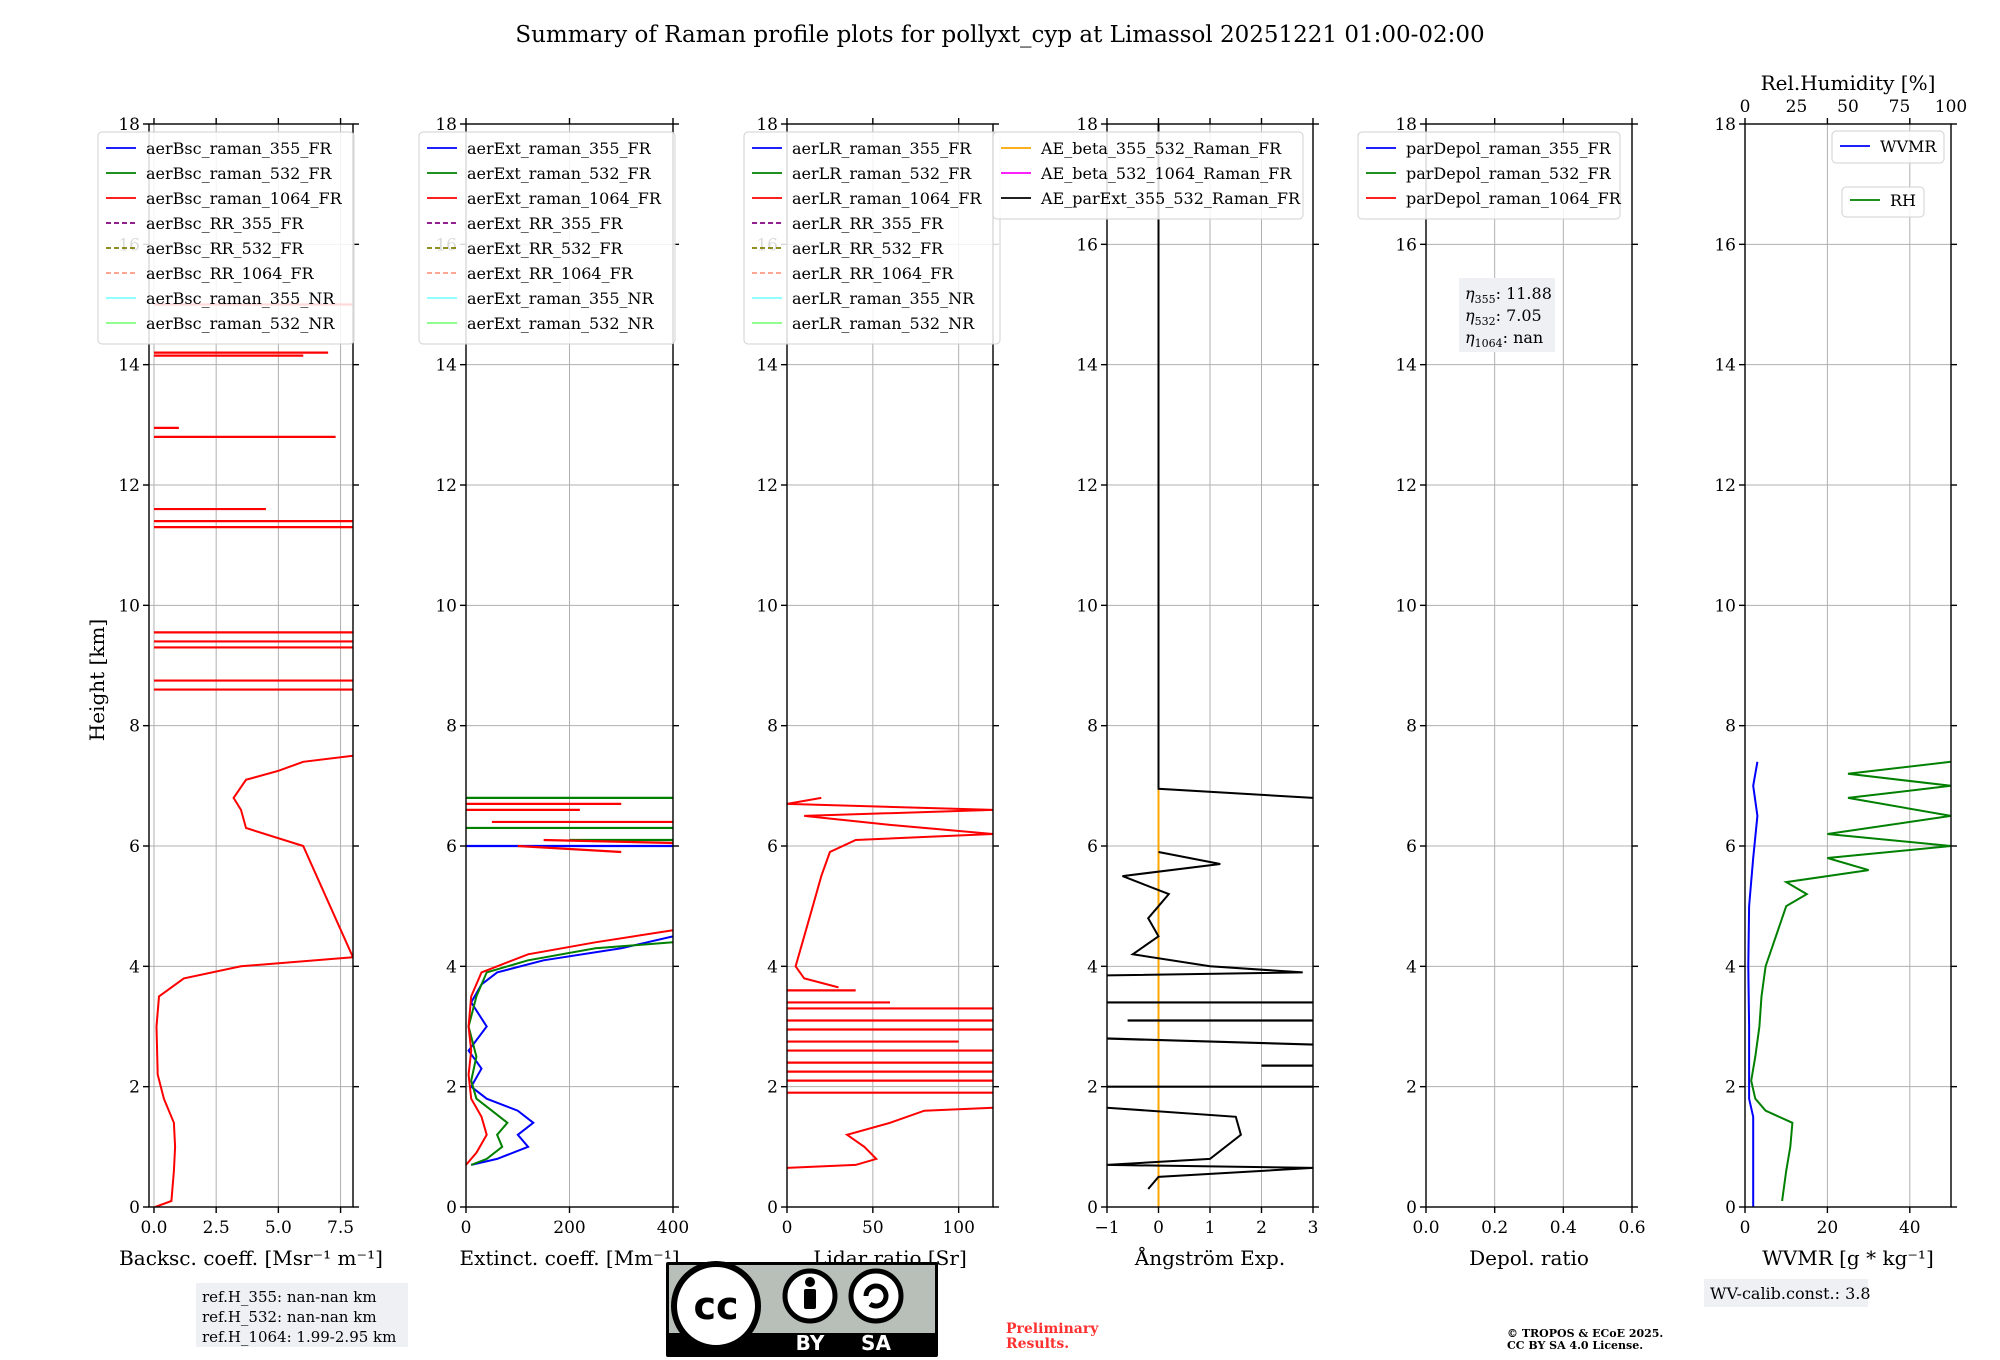 This screenshot has height=1360, width=2000. I want to click on by-label: BY, so click(810, 1343).